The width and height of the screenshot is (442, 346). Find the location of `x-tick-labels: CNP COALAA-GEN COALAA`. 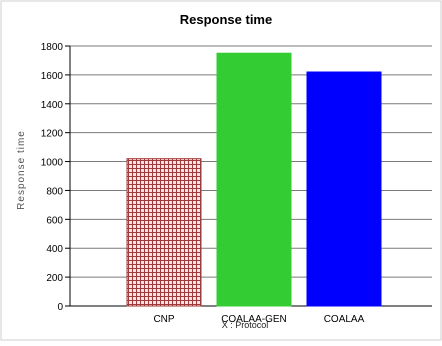

x-tick-labels: CNP COALAA-GEN COALAA is located at coordinates (258, 319).